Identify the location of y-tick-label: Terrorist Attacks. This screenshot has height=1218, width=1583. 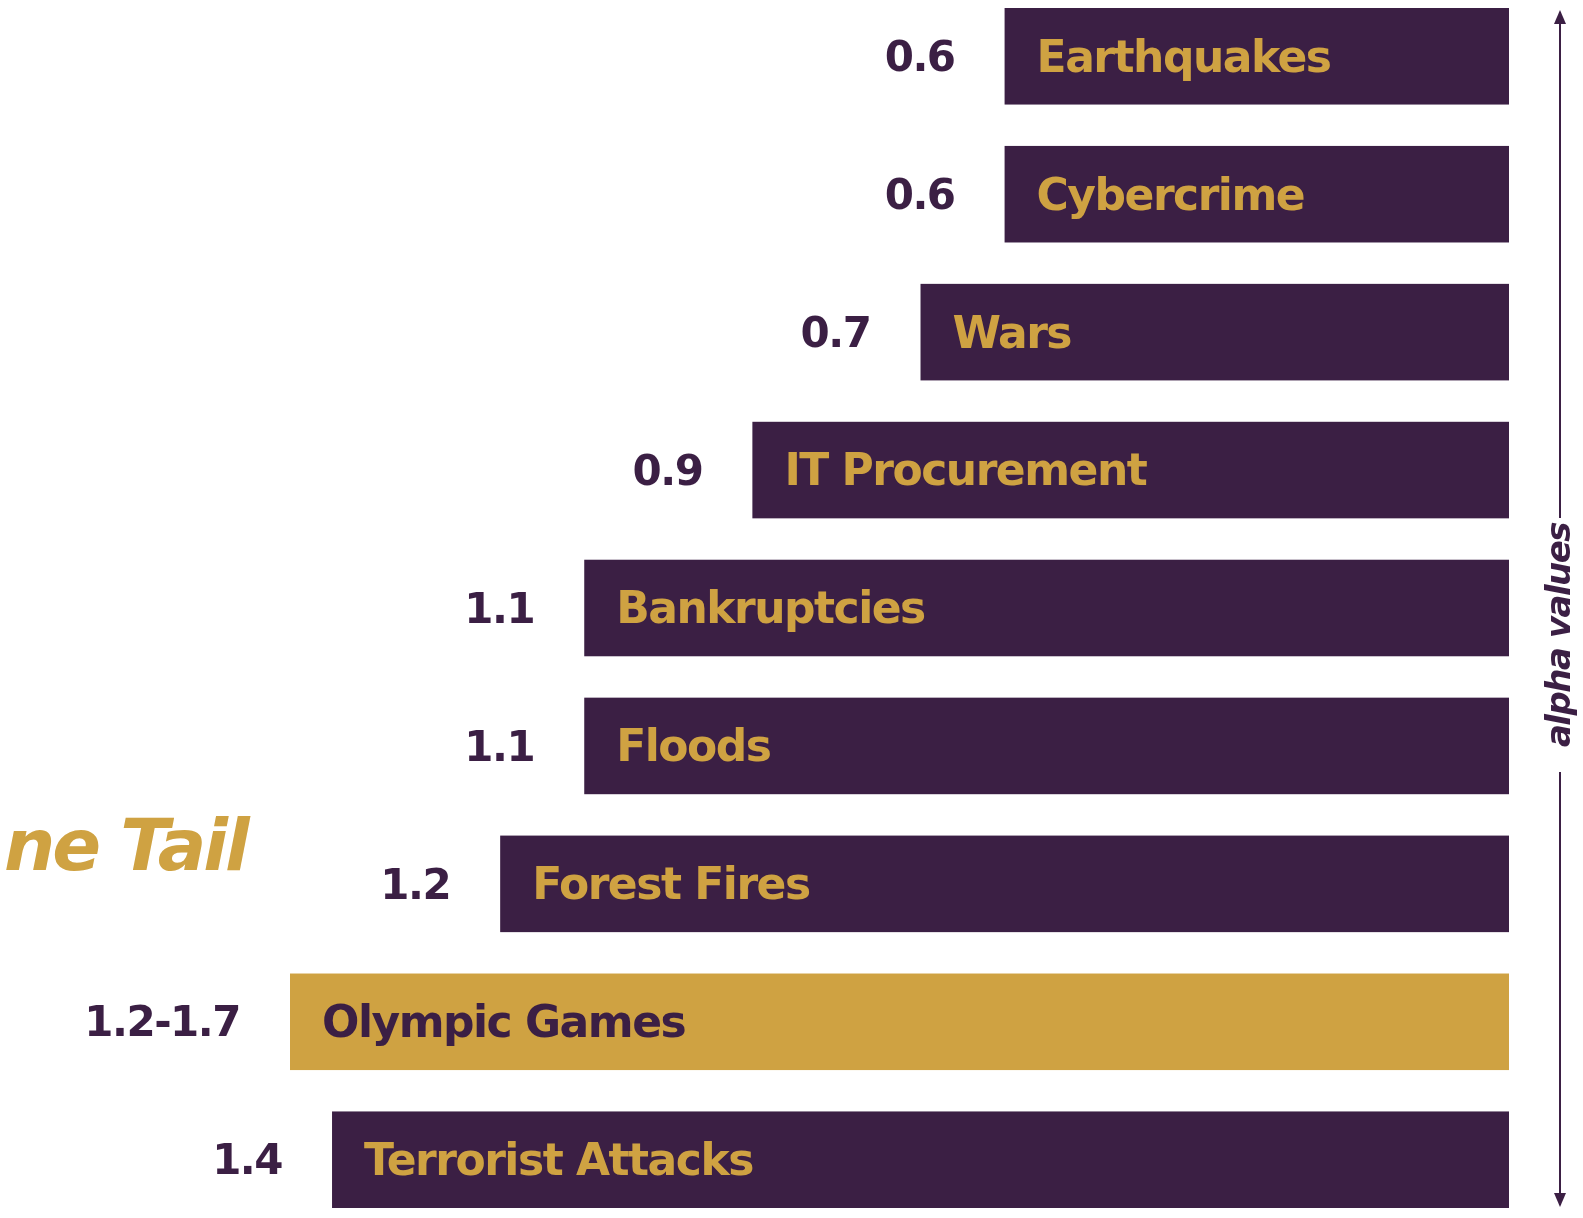
(559, 1160).